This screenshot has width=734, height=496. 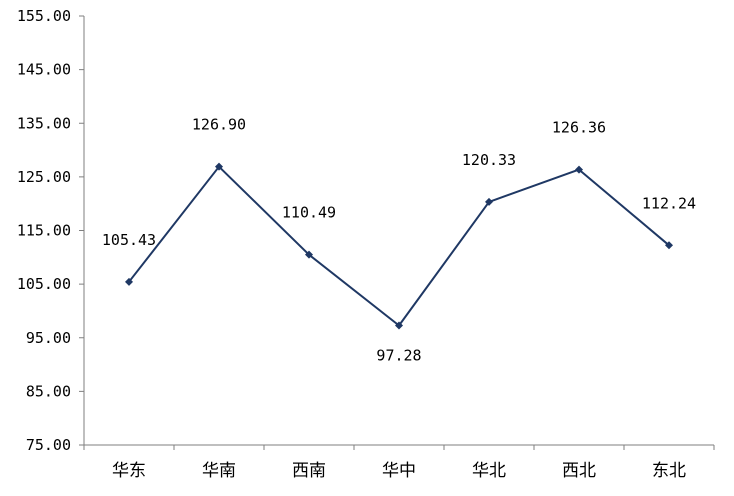 I want to click on y-tick-label: 145.00, so click(x=44, y=70).